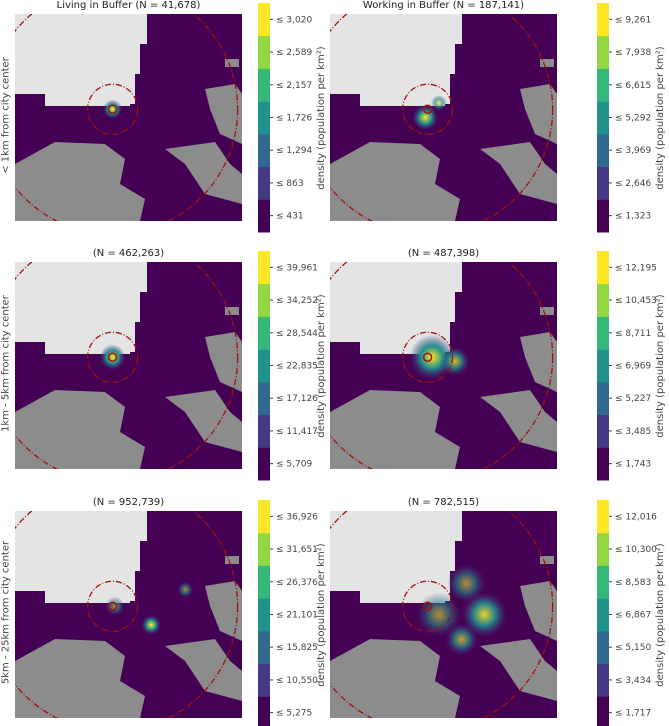 The image size is (669, 726). What do you see at coordinates (6, 363) in the screenshot?
I see `row-label-2: 1km - 5km from city center` at bounding box center [6, 363].